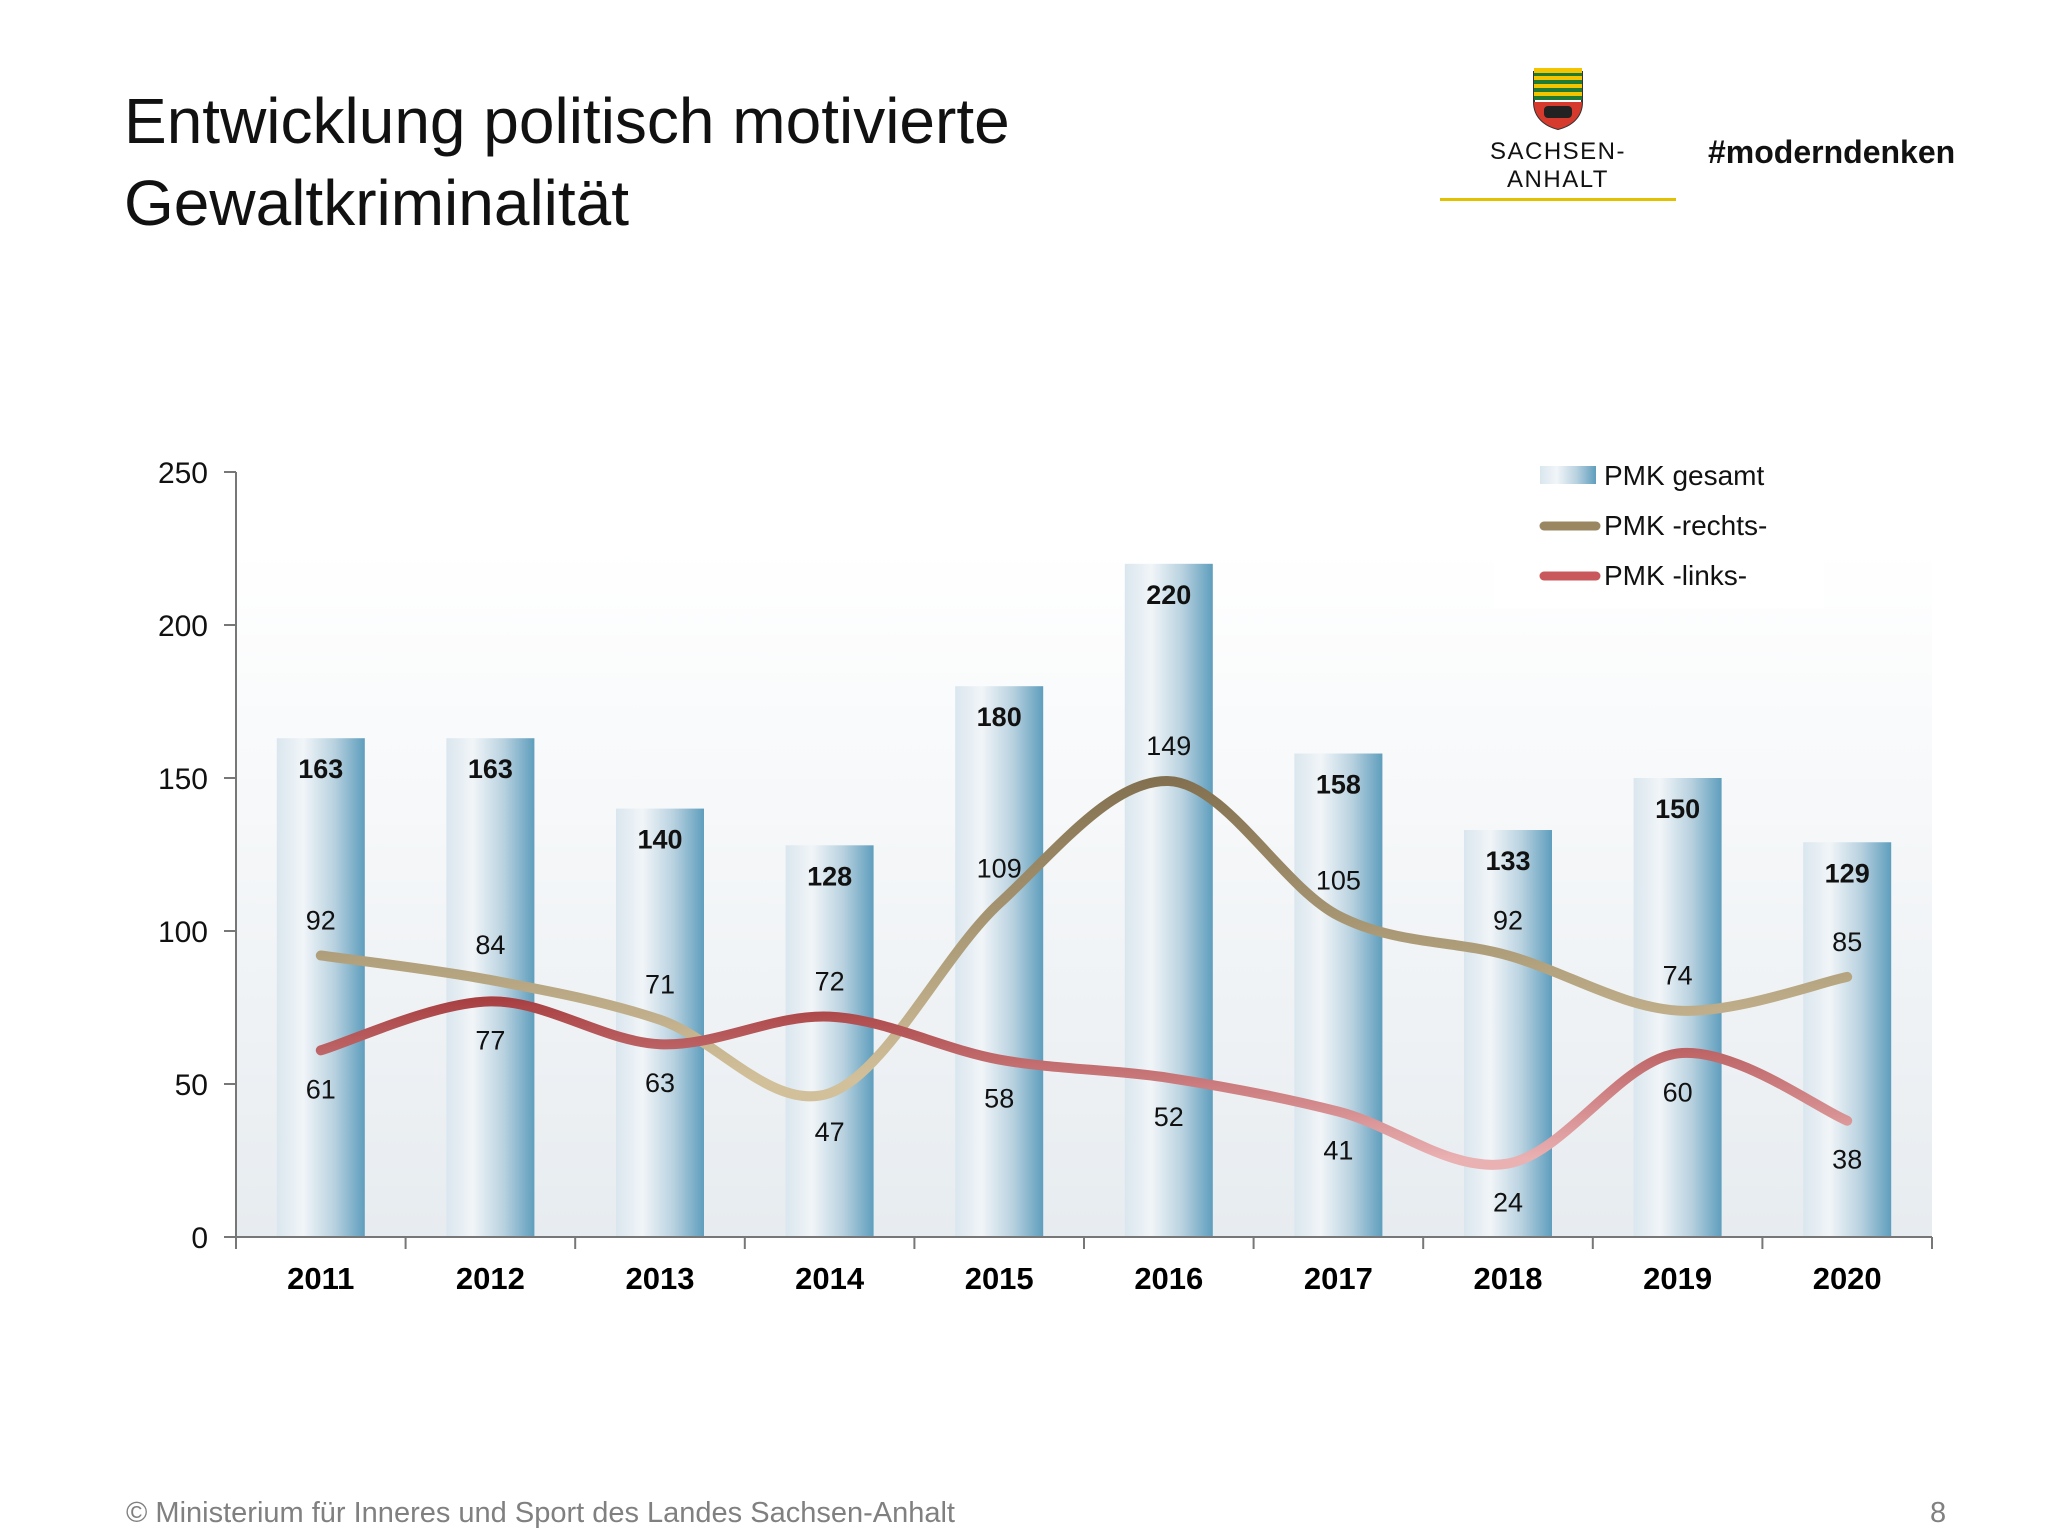 This screenshot has height=1536, width=2048. I want to click on links-value-label: 63, so click(660, 1083).